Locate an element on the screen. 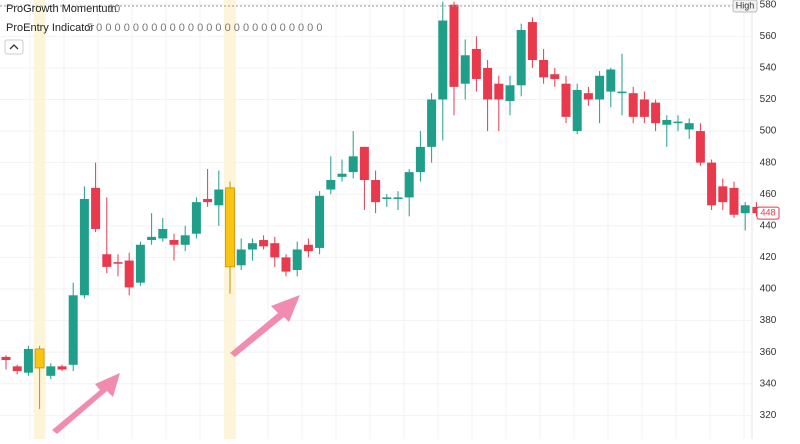 The width and height of the screenshot is (800, 444). arrow is located at coordinates (176, 364).